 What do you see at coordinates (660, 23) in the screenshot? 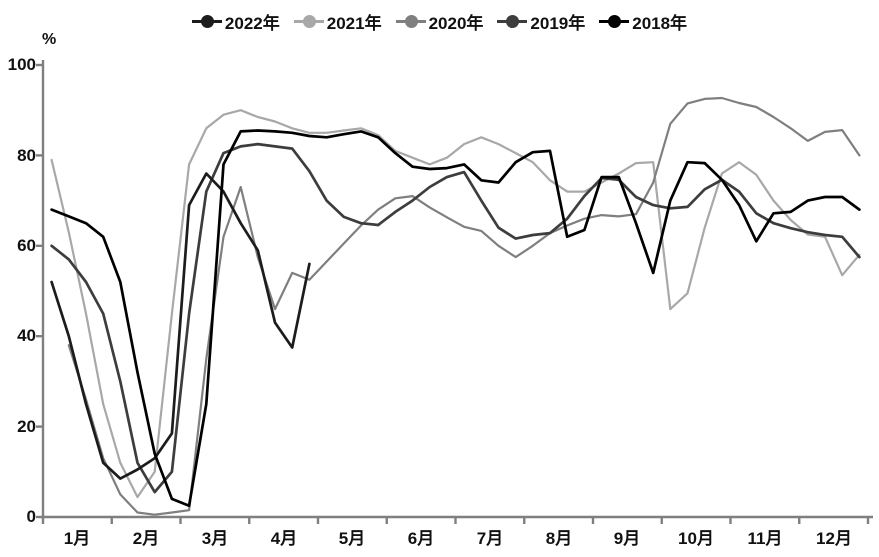
I see `legend-label: 2018年` at bounding box center [660, 23].